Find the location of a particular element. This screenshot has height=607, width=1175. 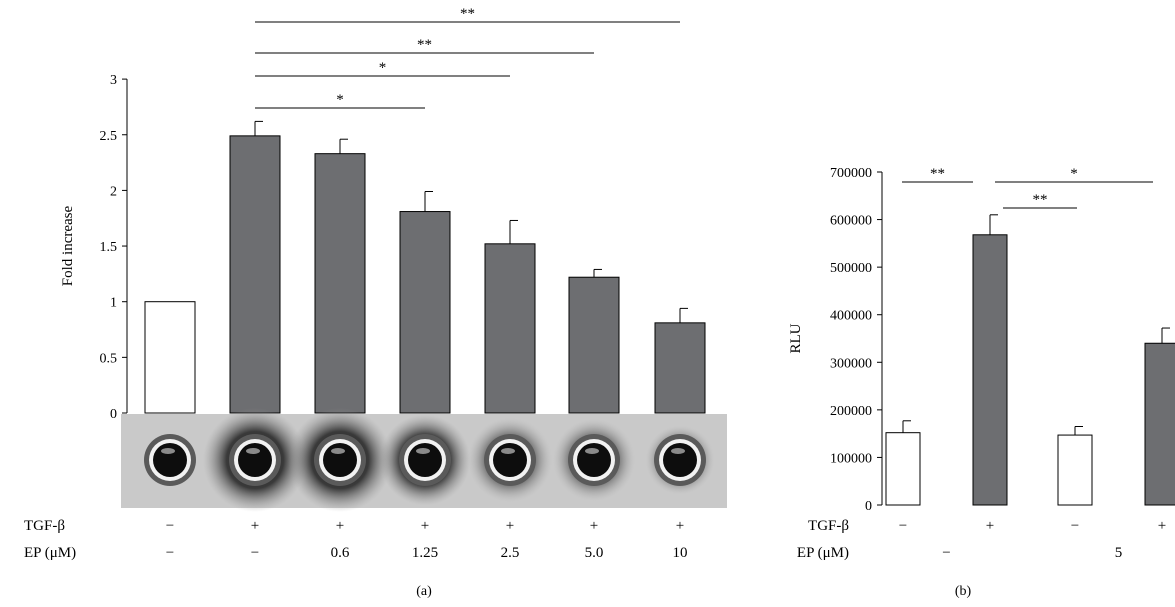

ep-cell: 10 is located at coordinates (680, 553).